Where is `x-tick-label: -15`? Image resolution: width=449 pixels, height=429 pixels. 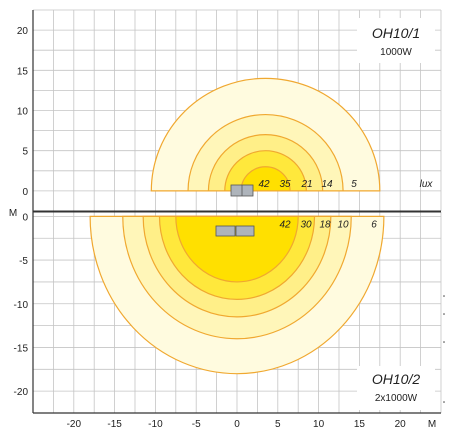 x-tick-label: -15 is located at coordinates (114, 424).